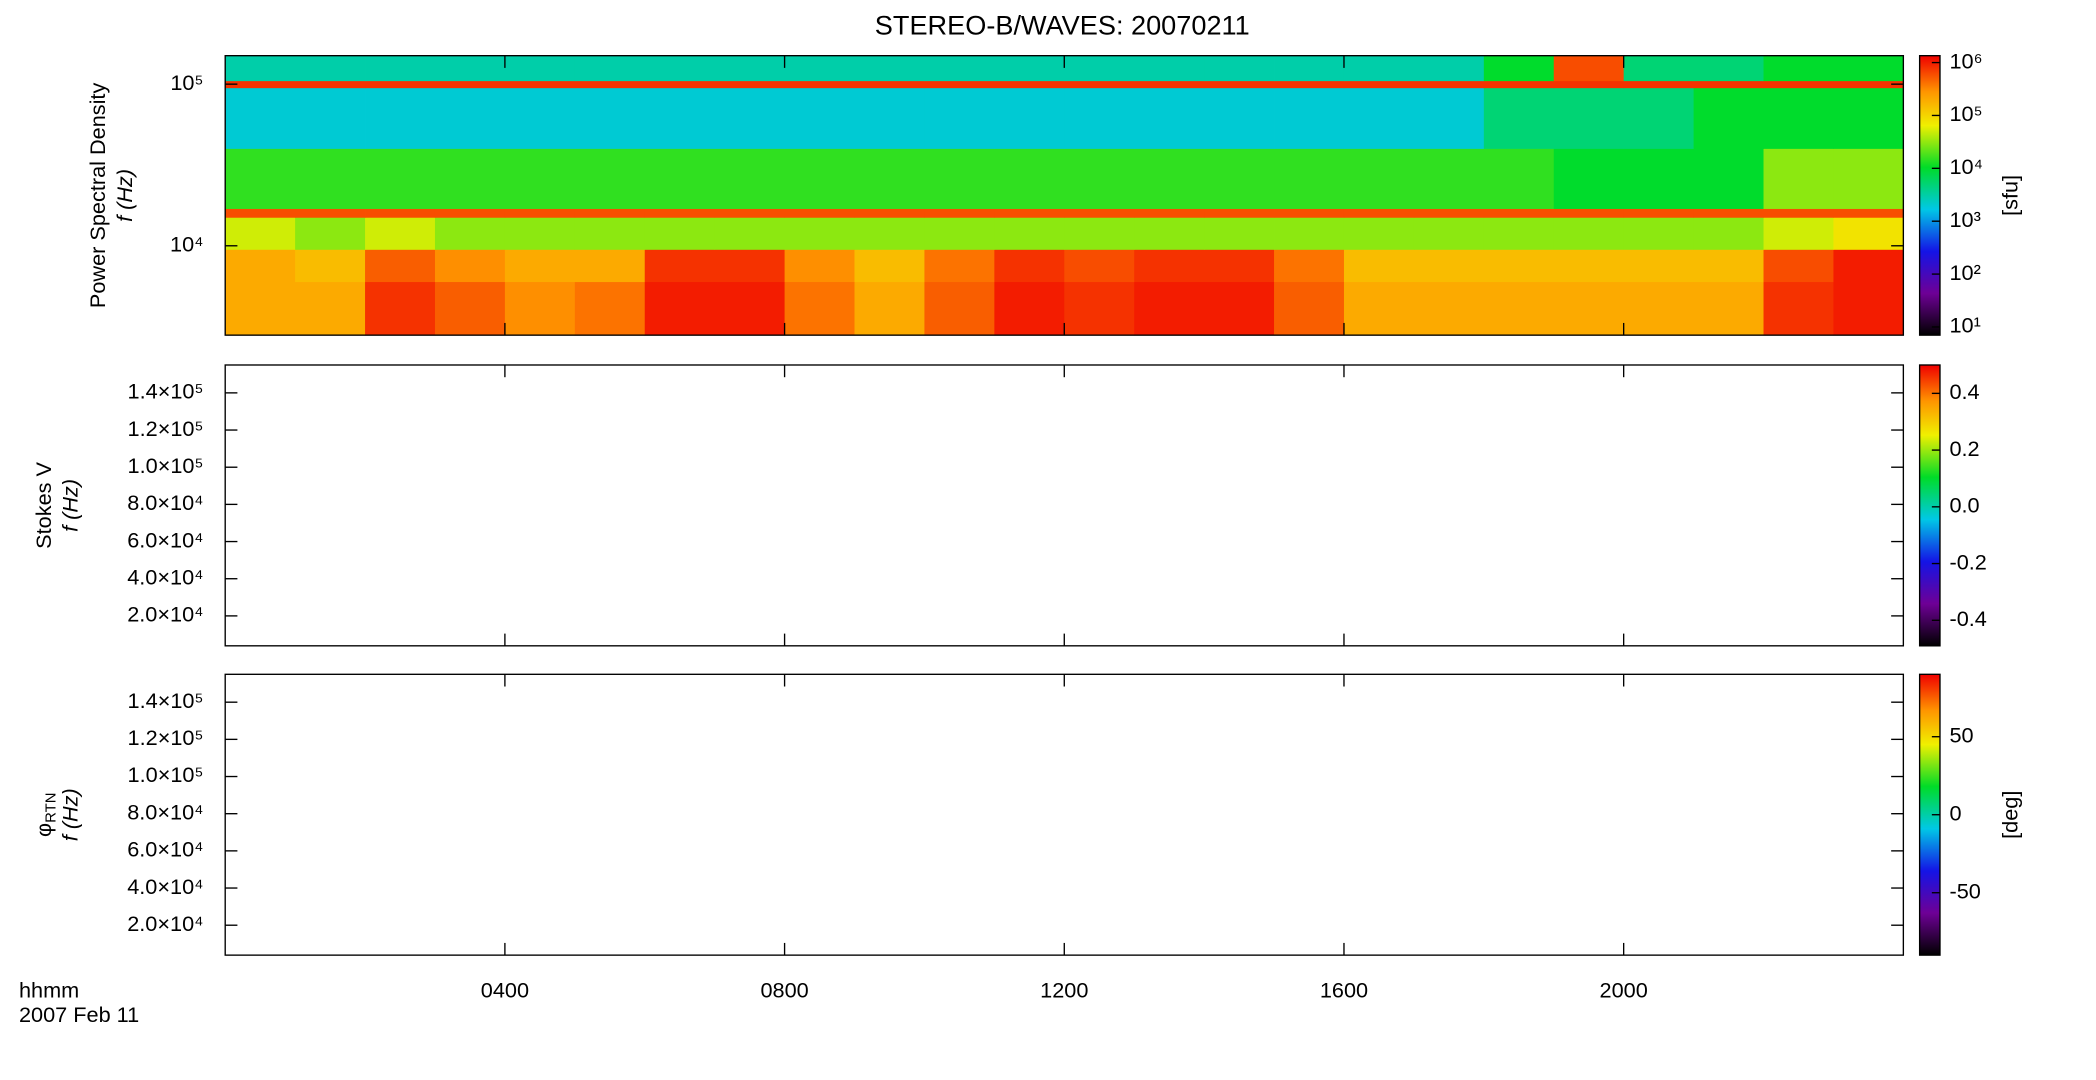 This screenshot has width=2096, height=1080. Describe the element at coordinates (1062, 24) in the screenshot. I see `figure-title: STEREO-B/WAVES: 20070211` at that location.